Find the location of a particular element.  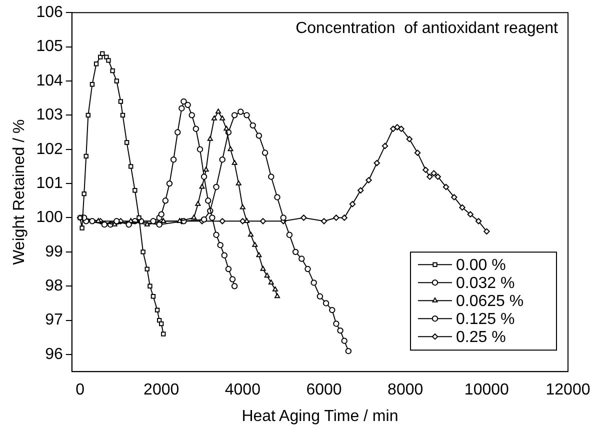

legend-label: 0.25 % is located at coordinates (481, 337).